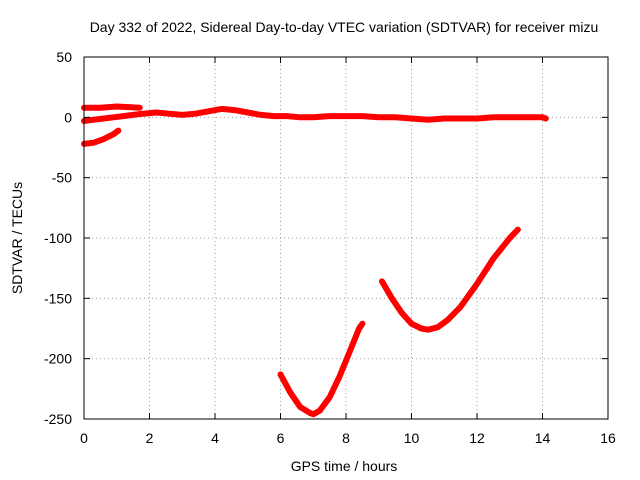  I want to click on y-tick-labels: 50 0 -50 -100 -150 -200 -250, so click(58, 238).